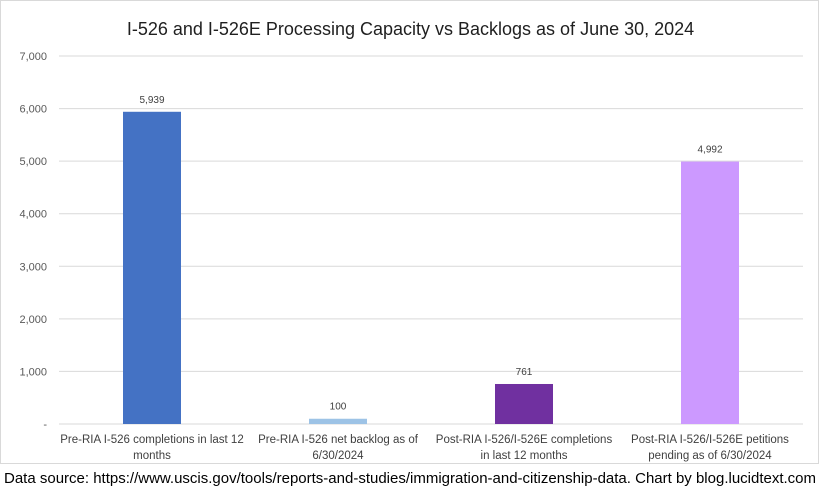  What do you see at coordinates (33, 215) in the screenshot?
I see `y-tick-label: 4,000` at bounding box center [33, 215].